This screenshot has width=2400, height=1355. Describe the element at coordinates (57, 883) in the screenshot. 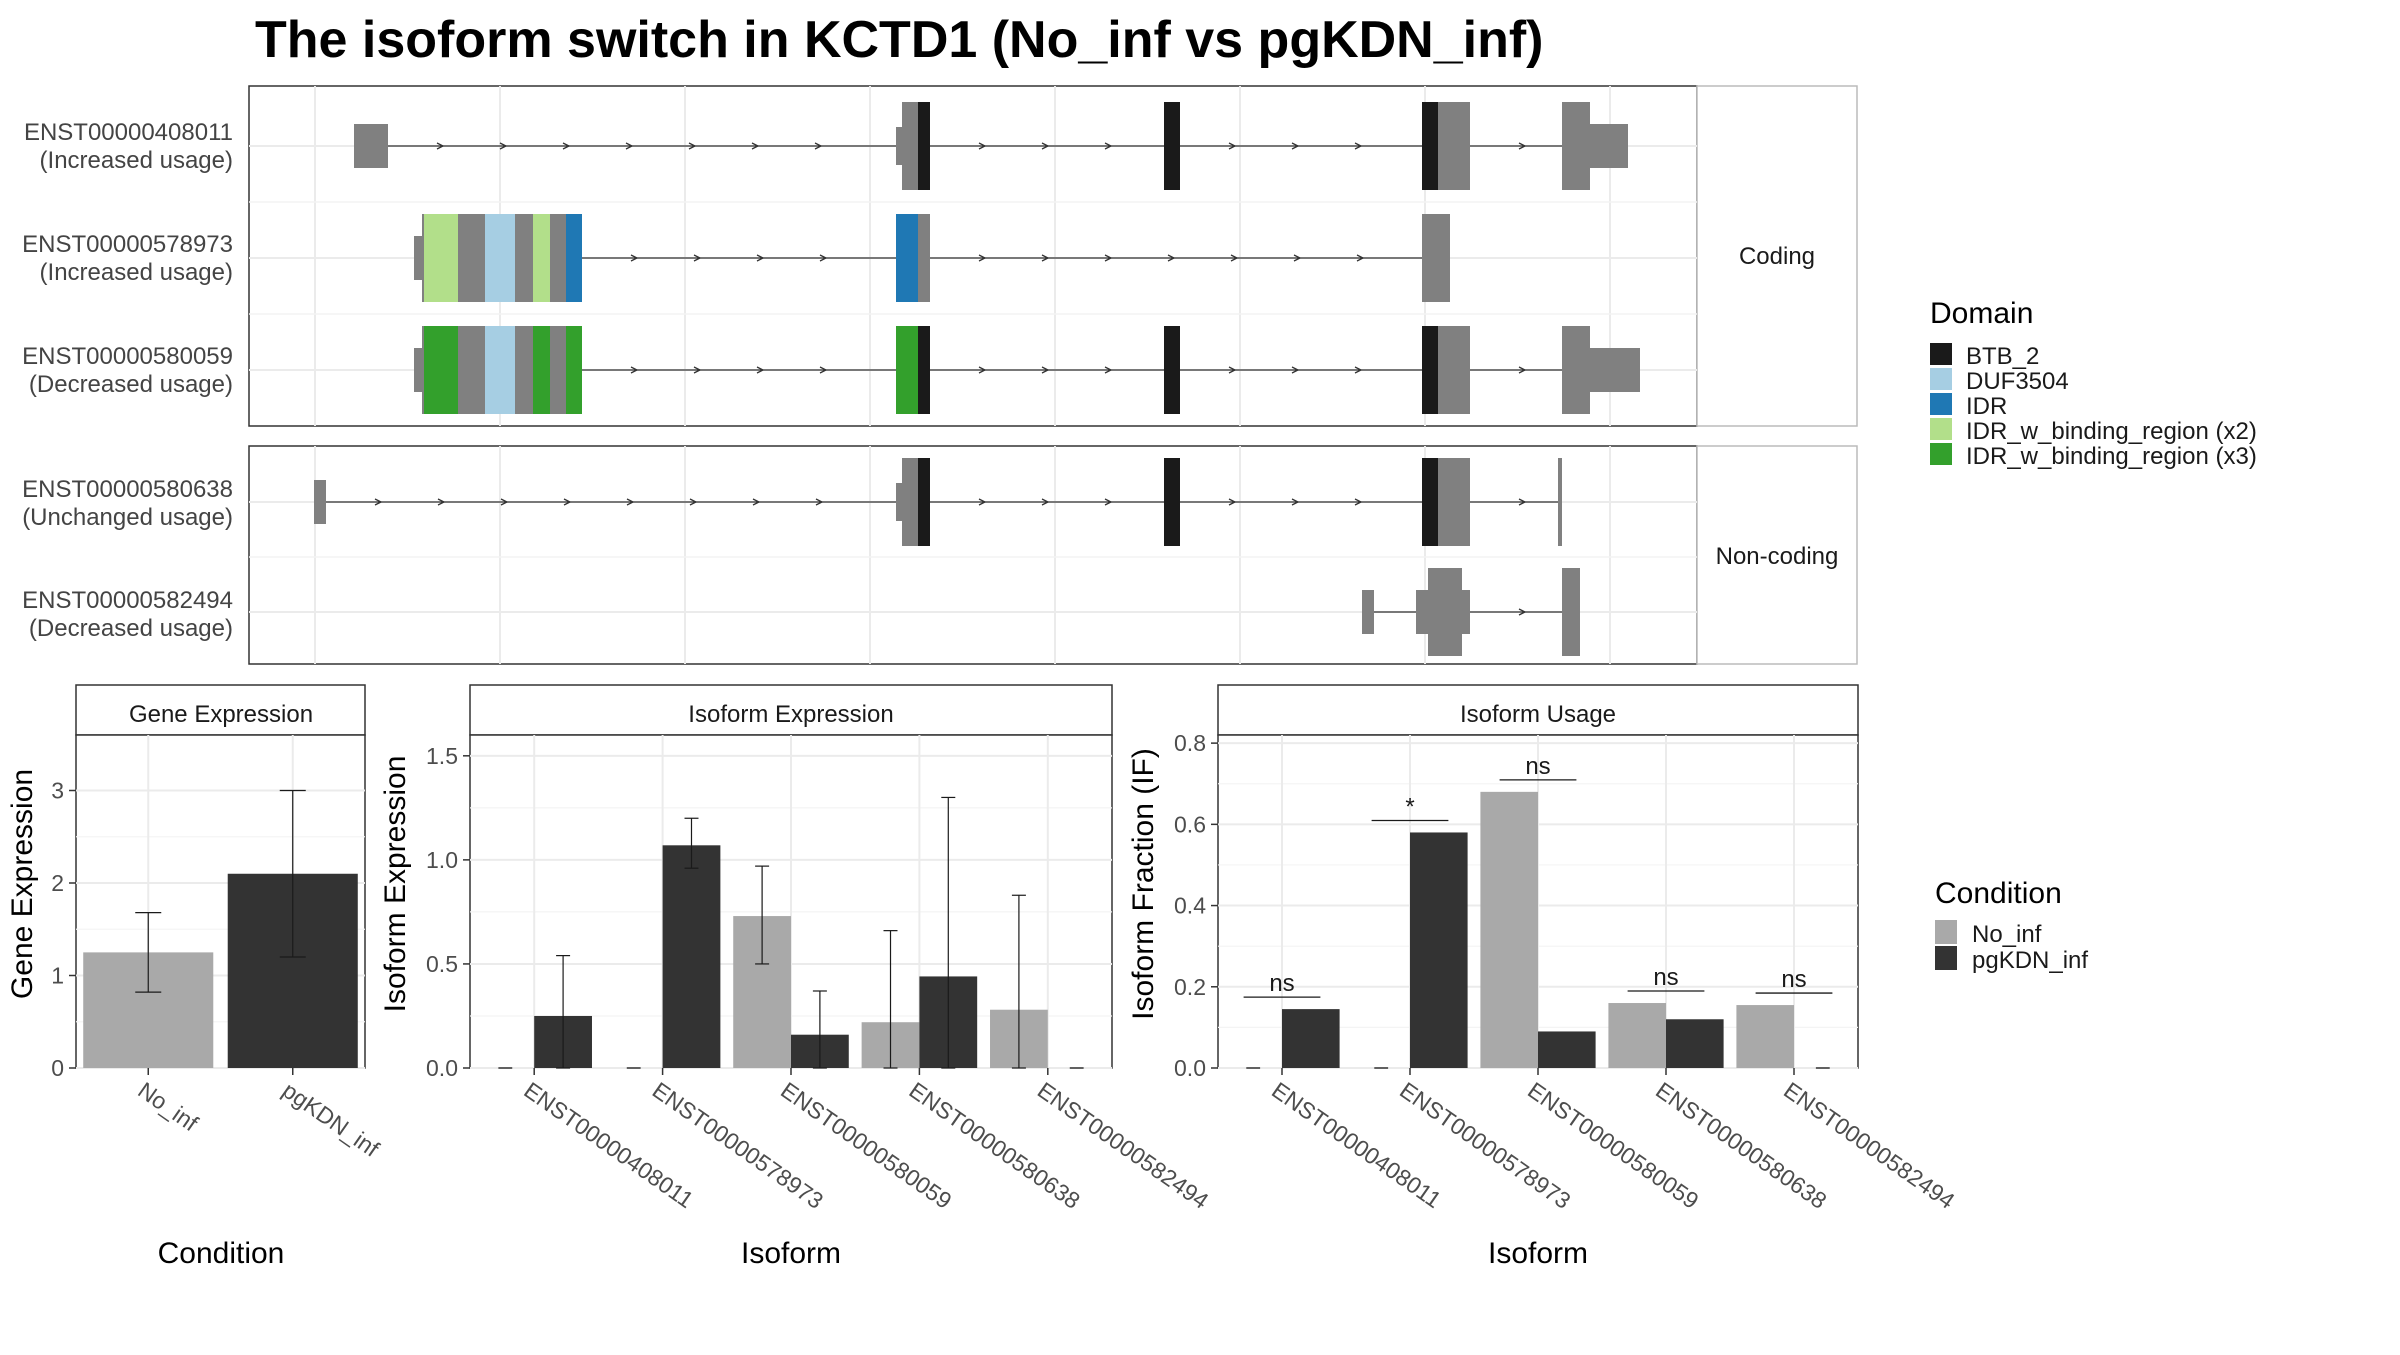

I see `y-tick-label: 2` at that location.